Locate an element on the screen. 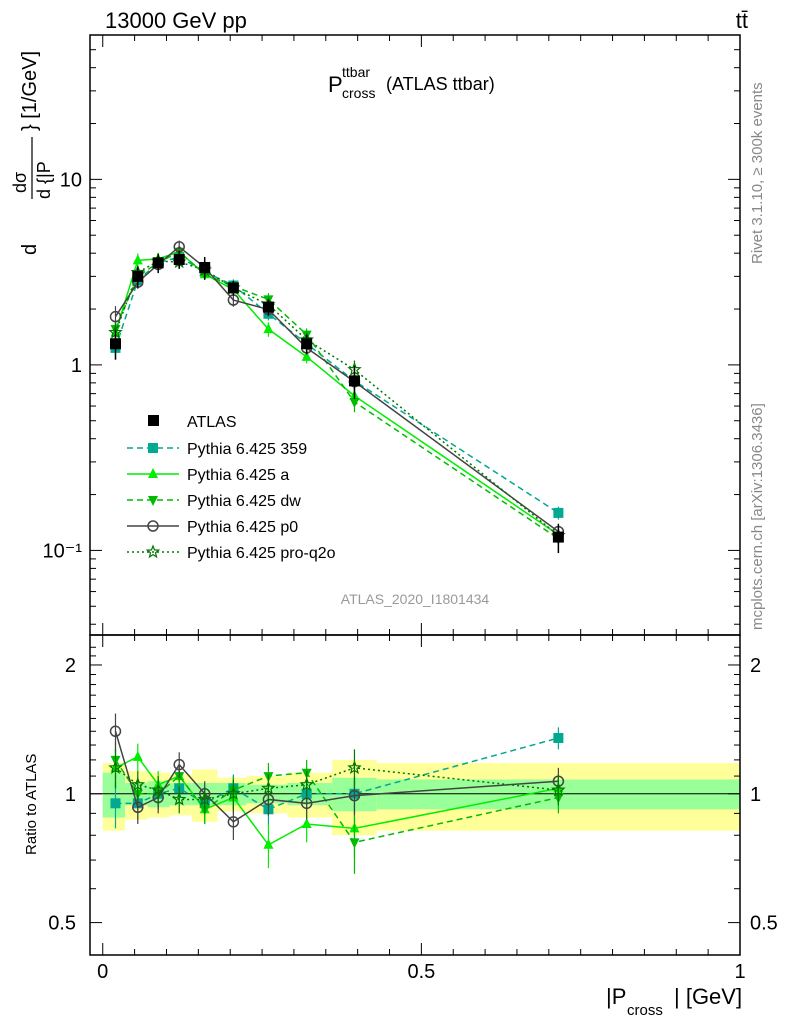 Image resolution: width=786 pixels, height=1024 pixels. ratio-y-tick-label-right: 0.5 is located at coordinates (764, 924).